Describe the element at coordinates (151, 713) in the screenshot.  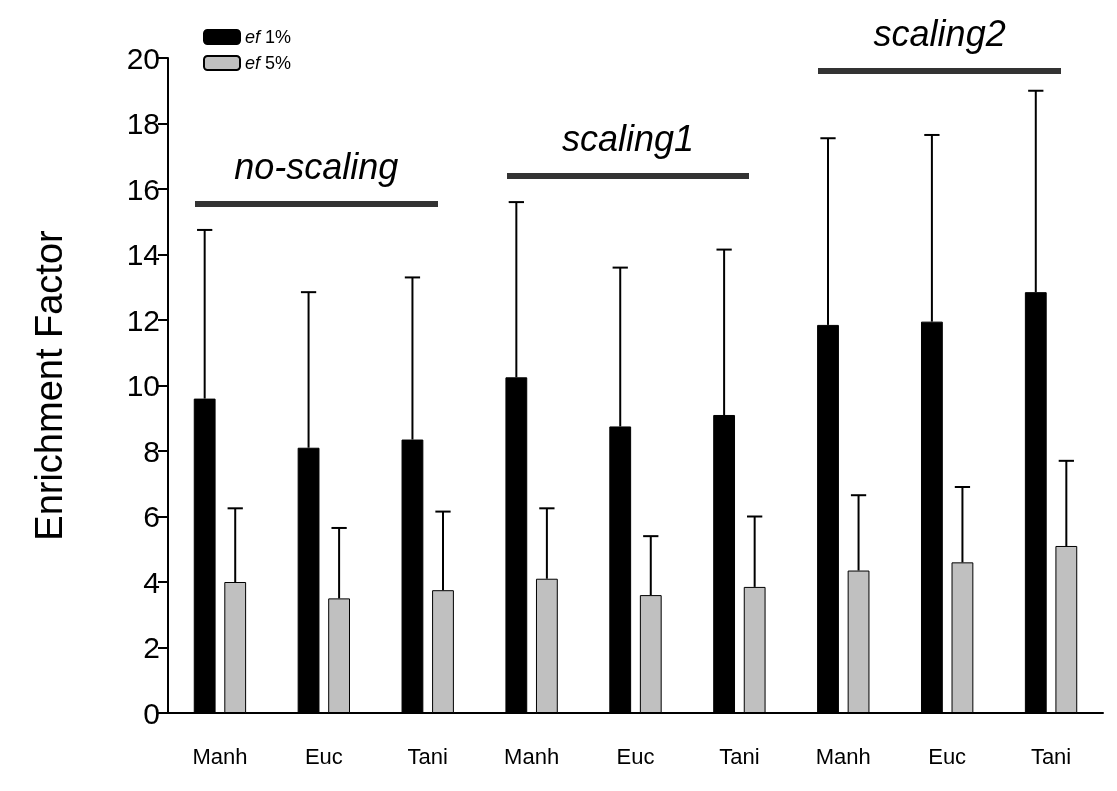
I see `y-tick-label: 0` at that location.